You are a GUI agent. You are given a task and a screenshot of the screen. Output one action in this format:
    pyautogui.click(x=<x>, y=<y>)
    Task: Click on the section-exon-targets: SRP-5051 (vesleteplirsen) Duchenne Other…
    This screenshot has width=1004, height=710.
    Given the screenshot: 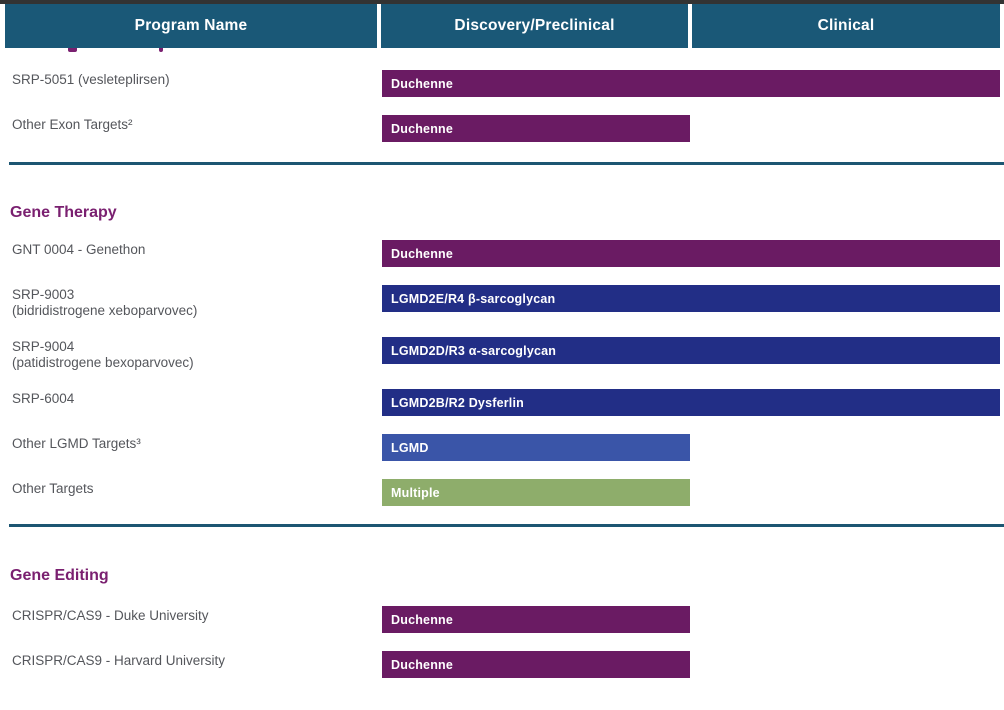 What is the action you would take?
    pyautogui.click(x=504, y=106)
    